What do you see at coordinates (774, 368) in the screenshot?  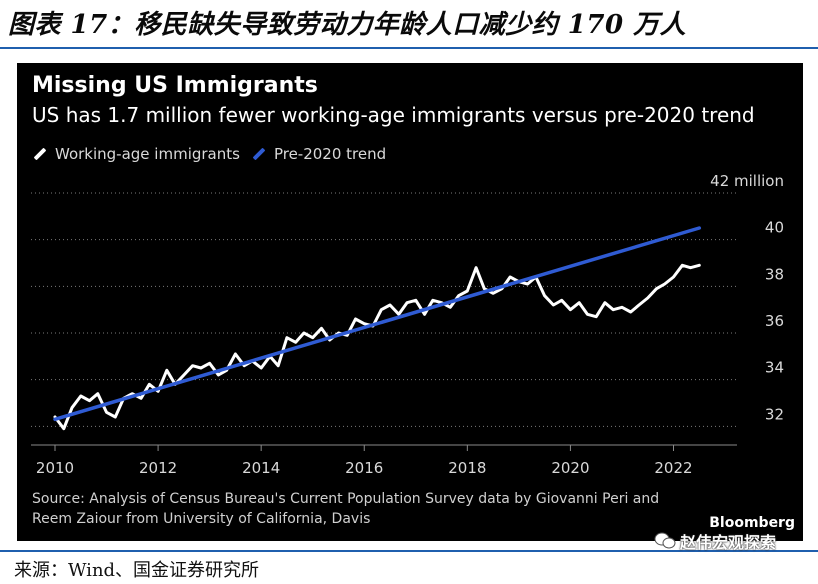 I see `y-tick-label-1: 34` at bounding box center [774, 368].